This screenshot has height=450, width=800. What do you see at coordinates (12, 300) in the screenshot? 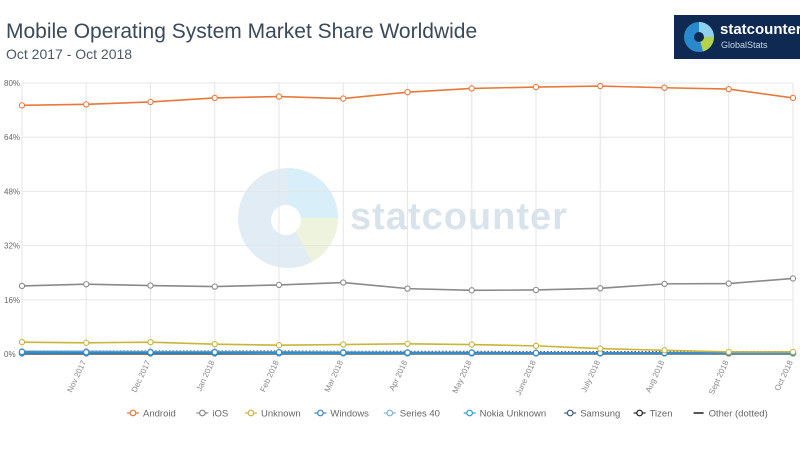
I see `y-tick-label: 16%` at bounding box center [12, 300].